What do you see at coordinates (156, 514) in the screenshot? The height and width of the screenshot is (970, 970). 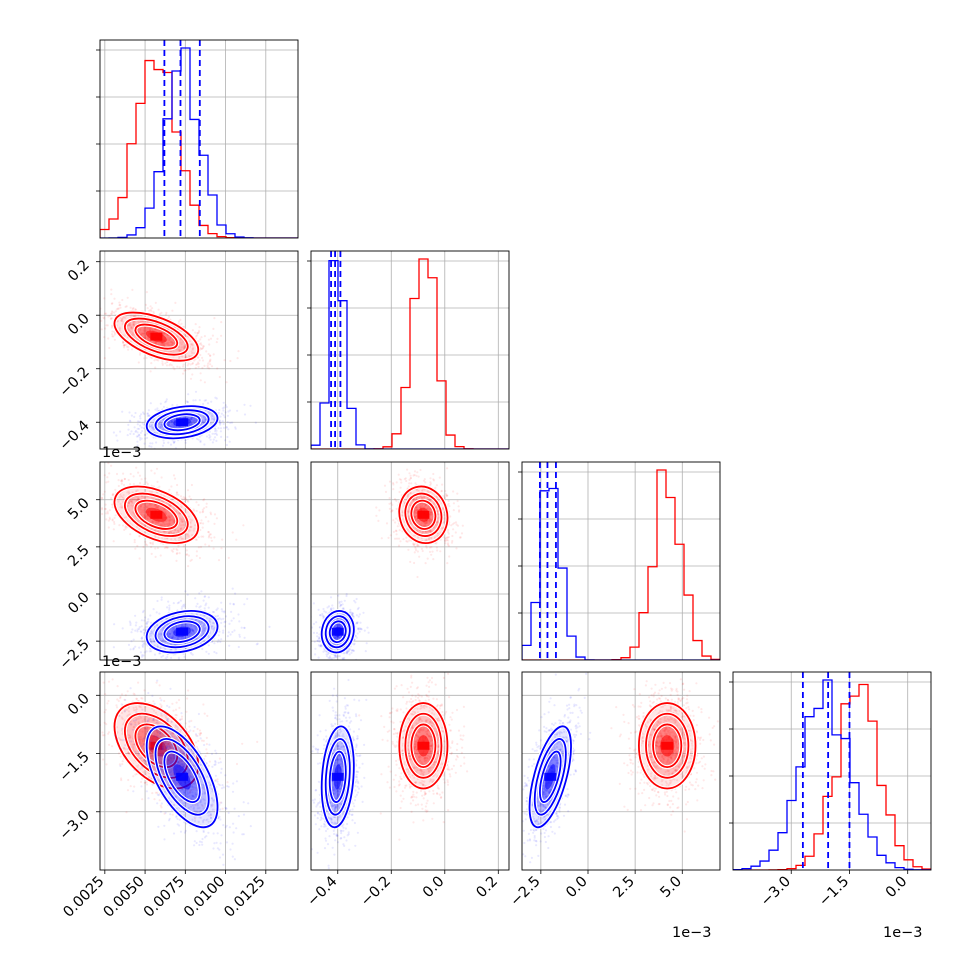 I see `density-peak` at bounding box center [156, 514].